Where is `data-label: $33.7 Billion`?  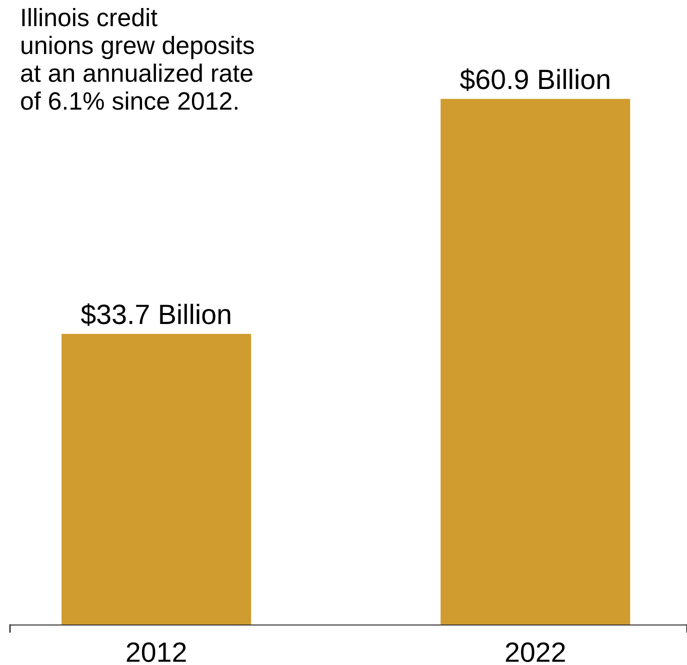
data-label: $33.7 Billion is located at coordinates (155, 314).